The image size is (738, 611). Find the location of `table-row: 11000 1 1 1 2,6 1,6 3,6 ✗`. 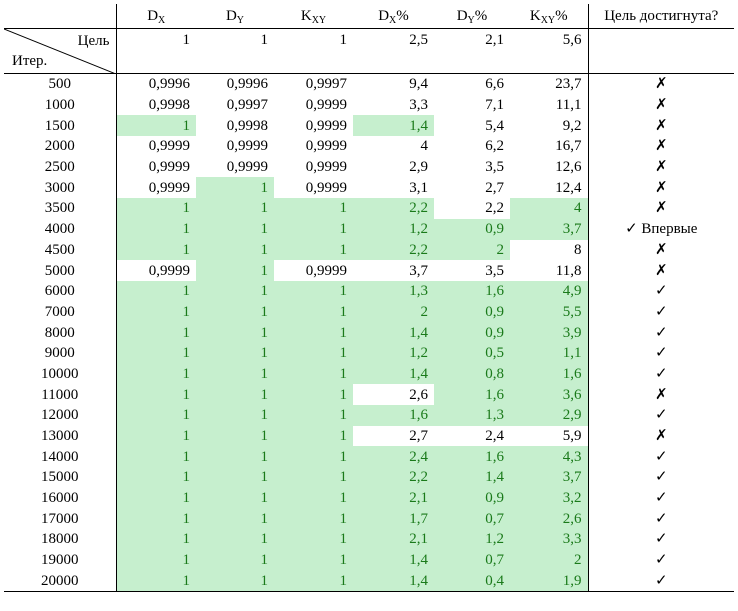

table-row: 11000 1 1 1 2,6 1,6 3,6 ✗ is located at coordinates (369, 394).